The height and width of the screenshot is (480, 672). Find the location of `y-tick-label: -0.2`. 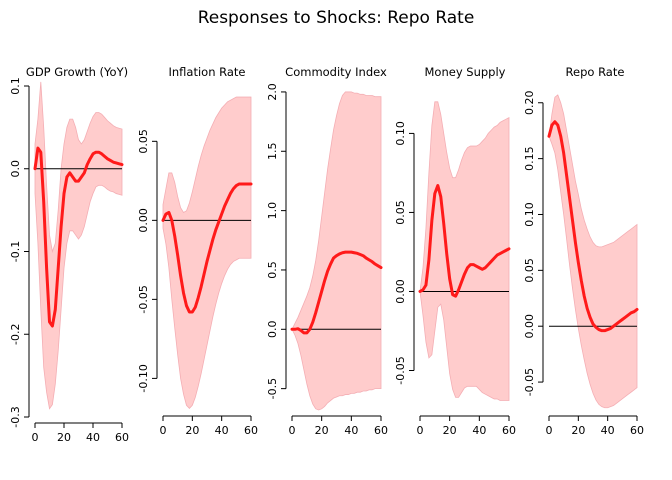

y-tick-label: -0.2 is located at coordinates (15, 334).